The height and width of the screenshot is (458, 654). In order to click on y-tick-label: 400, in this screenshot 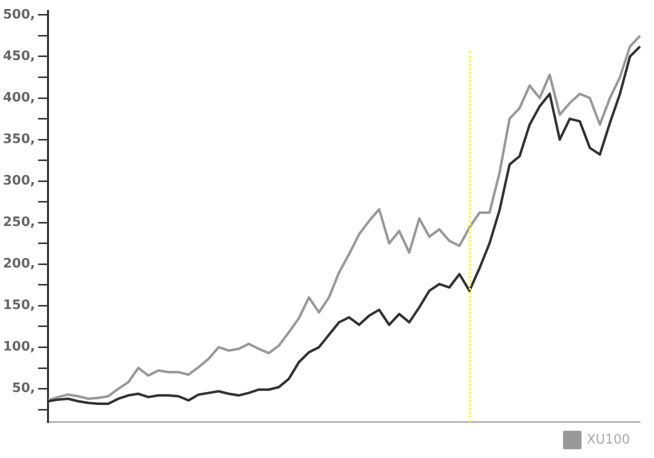, I will do `click(19, 98)`.